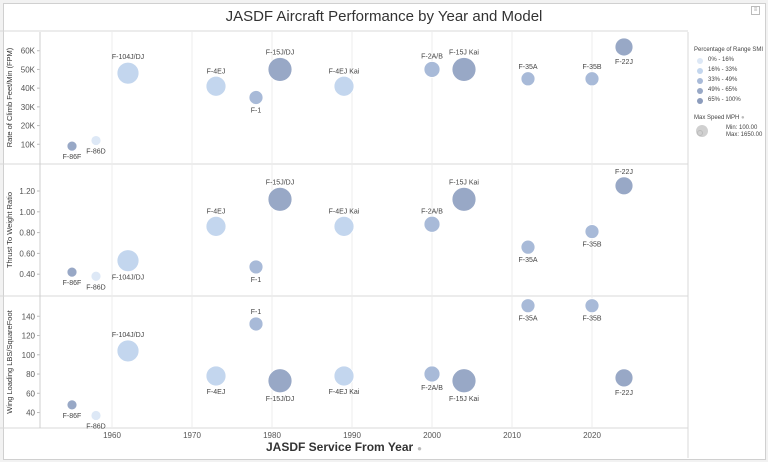 The image size is (768, 462). Describe the element at coordinates (755, 10) in the screenshot. I see `expand-icon: ≡` at that location.